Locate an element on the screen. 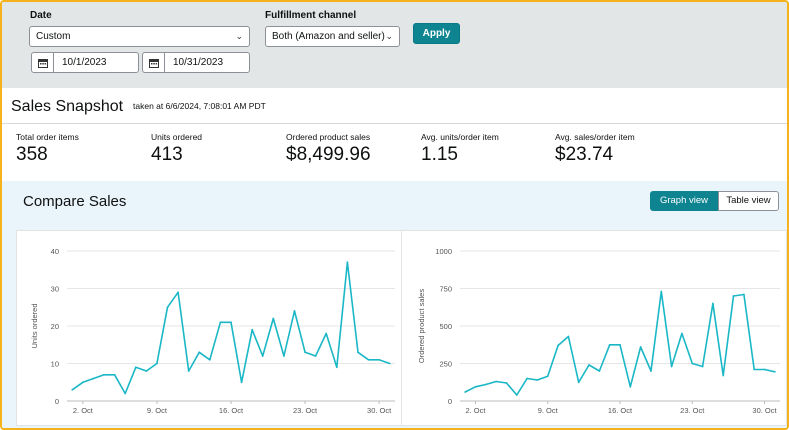 Image resolution: width=789 pixels, height=430 pixels. date-range-select: Custom ⌄ is located at coordinates (139, 36).